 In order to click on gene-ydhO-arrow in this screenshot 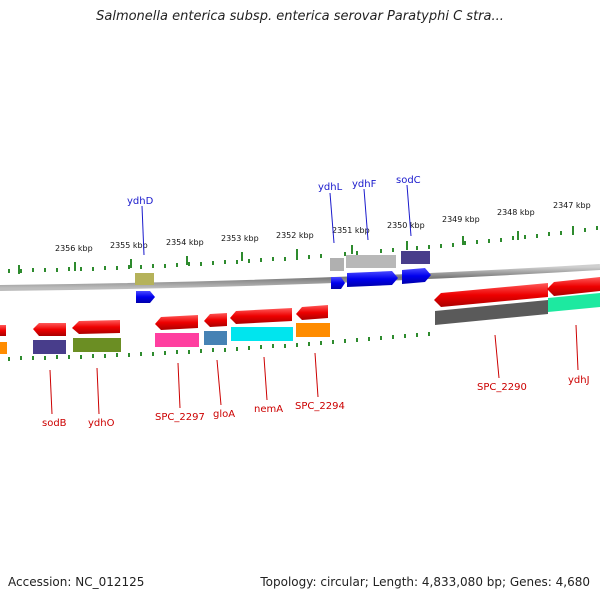, I will do `click(96, 327)`.